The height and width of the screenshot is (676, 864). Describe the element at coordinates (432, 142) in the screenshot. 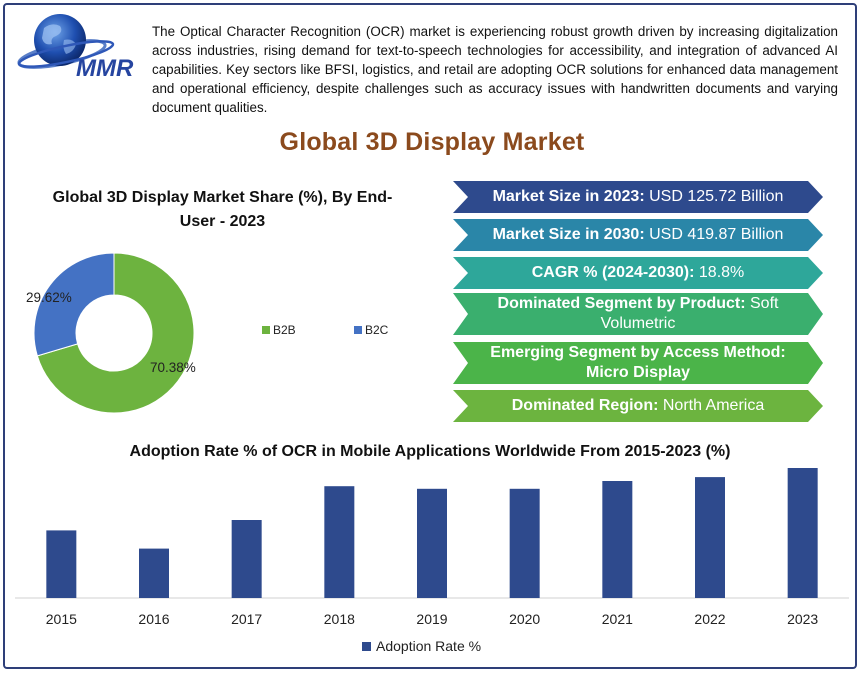

I see `page-title: Global 3D Display Market` at that location.